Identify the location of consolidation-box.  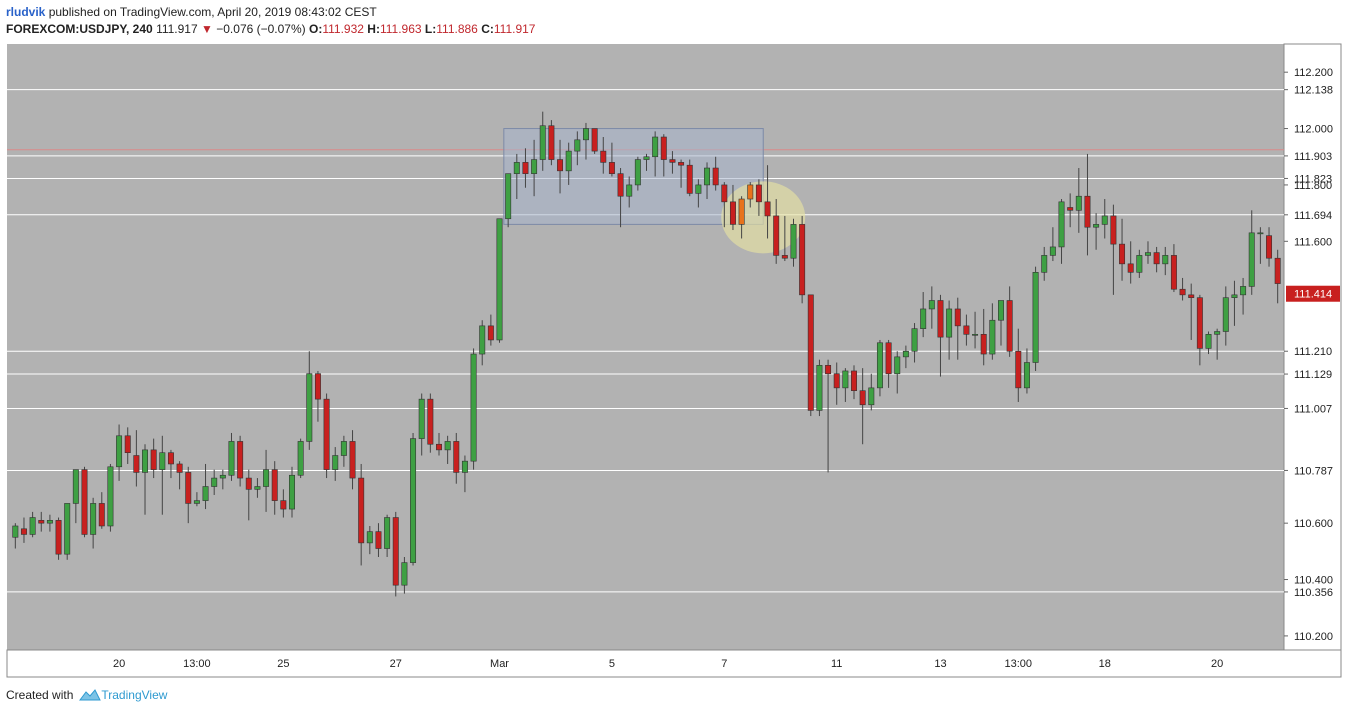
(633, 176).